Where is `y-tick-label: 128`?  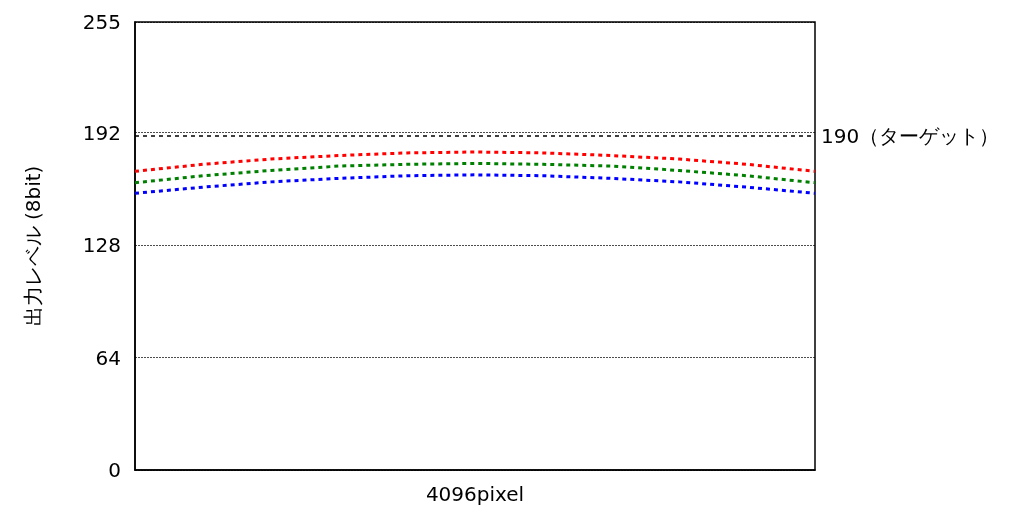
y-tick-label: 128 is located at coordinates (101, 245).